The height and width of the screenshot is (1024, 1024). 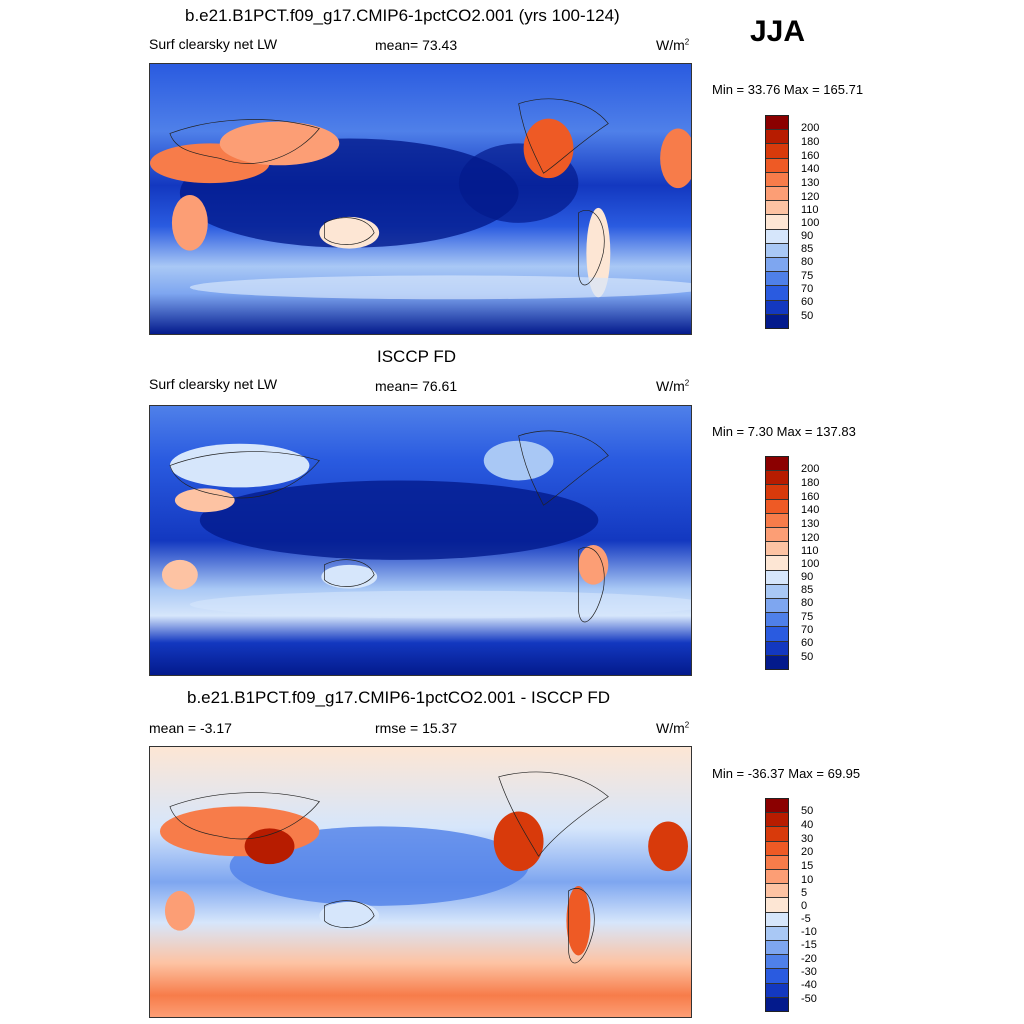 I want to click on panel2-colorbar, so click(x=777, y=563).